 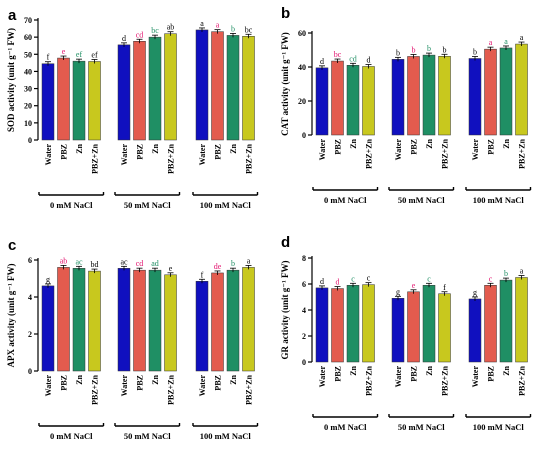 I want to click on significance-letter: bd, so click(x=95, y=264).